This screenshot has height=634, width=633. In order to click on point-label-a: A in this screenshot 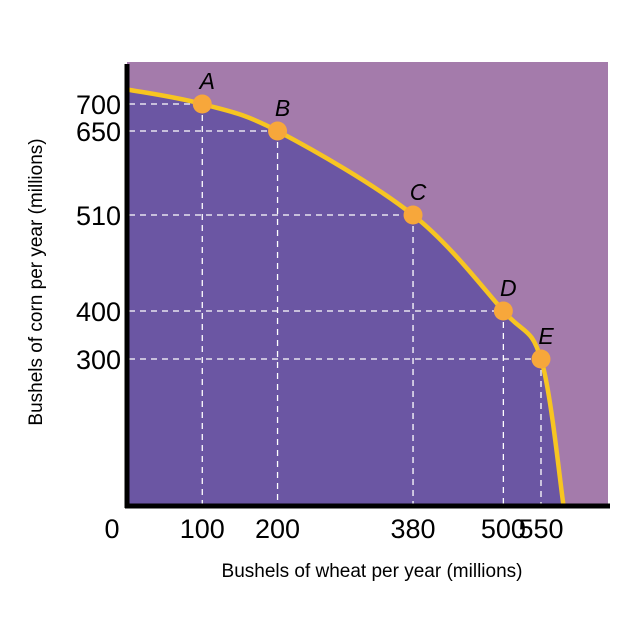, I will do `click(206, 81)`.